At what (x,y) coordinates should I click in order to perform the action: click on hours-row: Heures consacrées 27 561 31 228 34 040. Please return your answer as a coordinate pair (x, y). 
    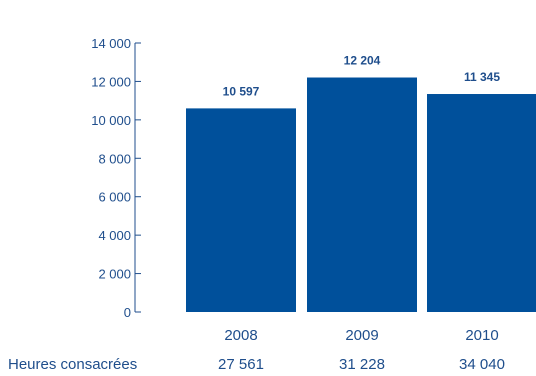
    Looking at the image, I should click on (256, 364).